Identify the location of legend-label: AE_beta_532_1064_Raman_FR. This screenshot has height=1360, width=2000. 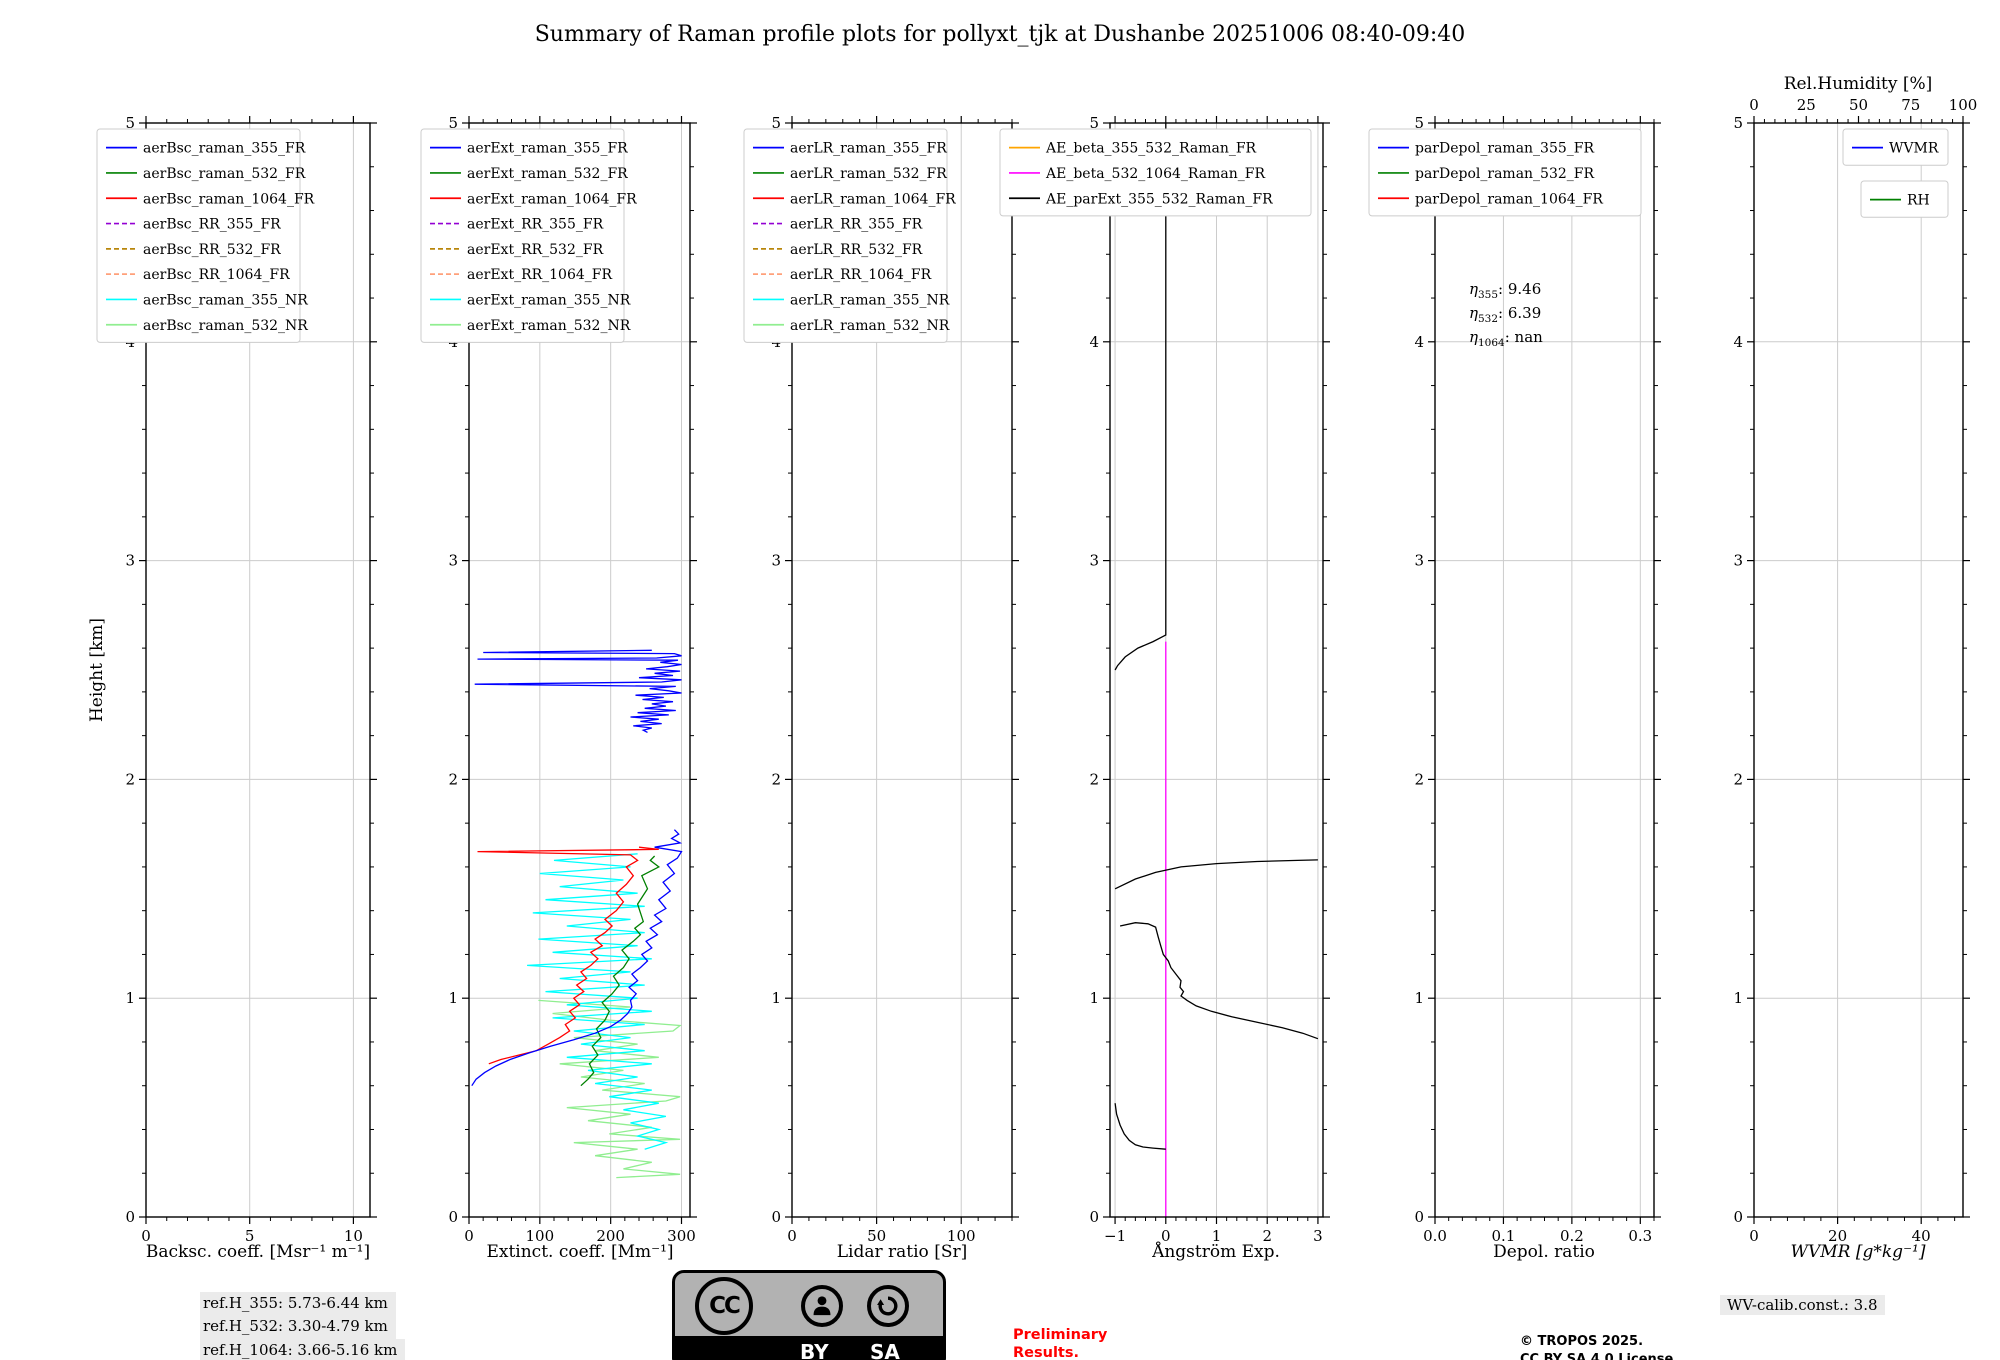
(1155, 174).